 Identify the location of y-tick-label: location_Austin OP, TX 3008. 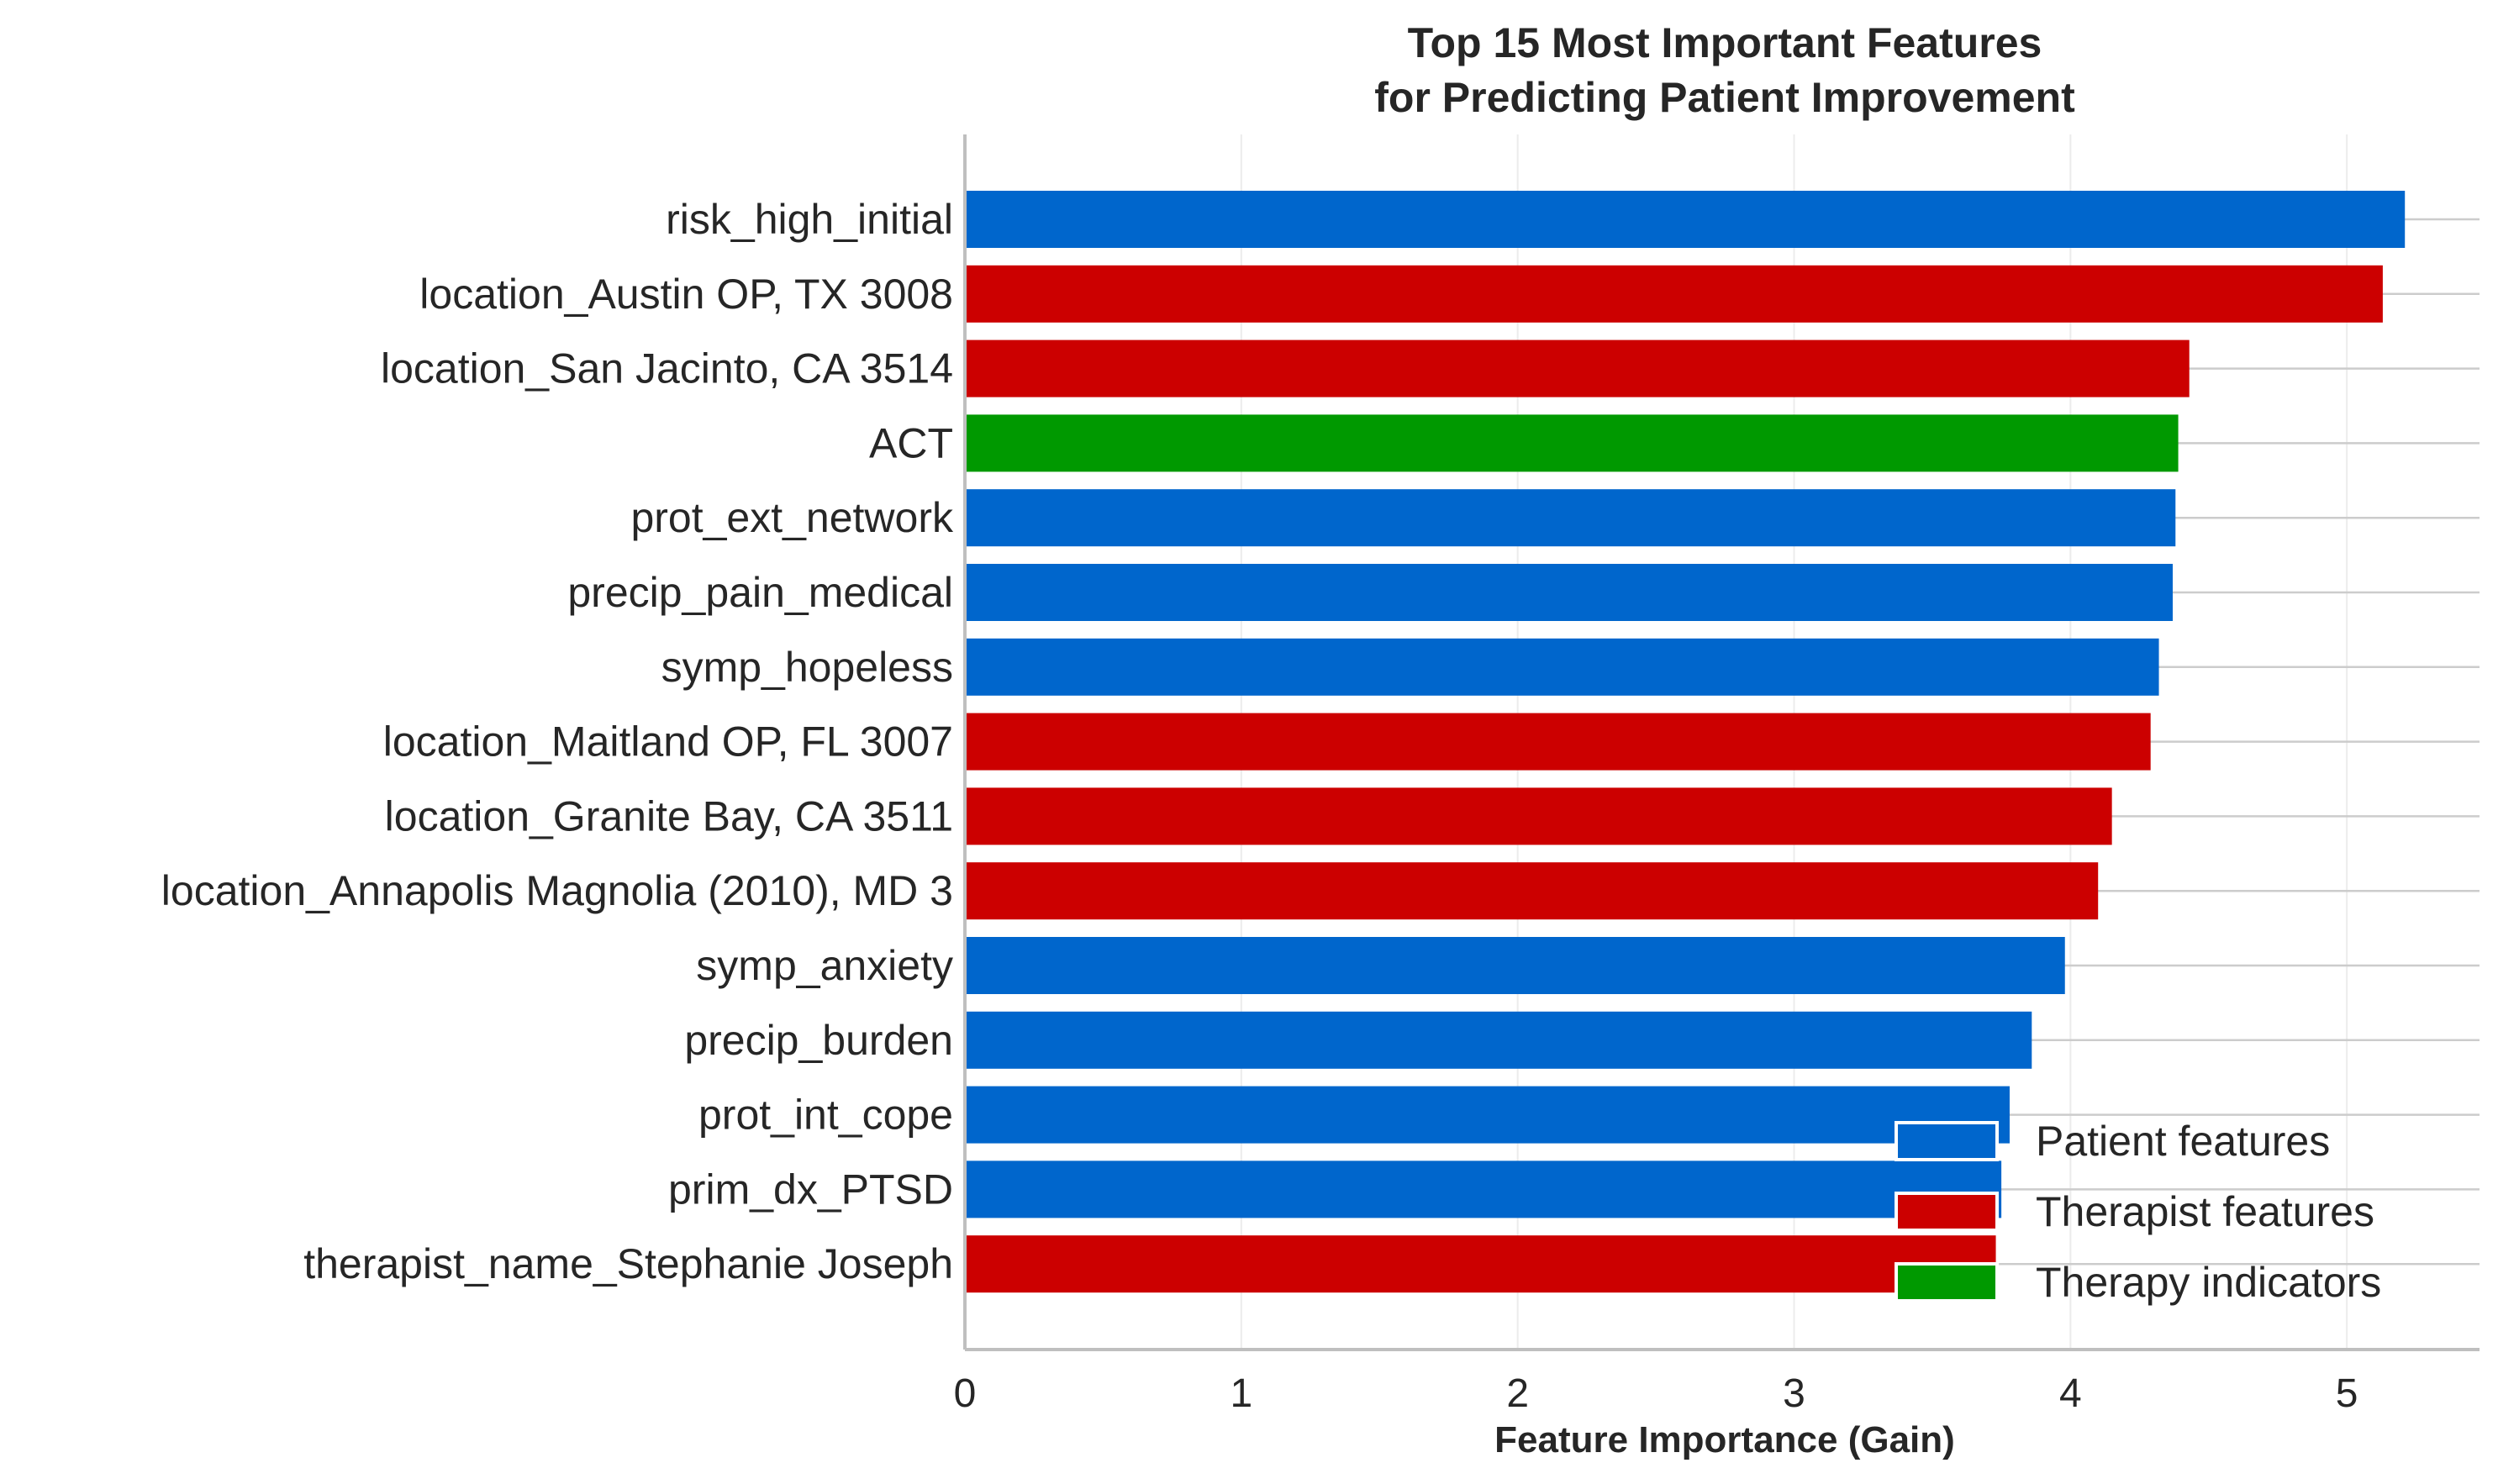
(686, 295).